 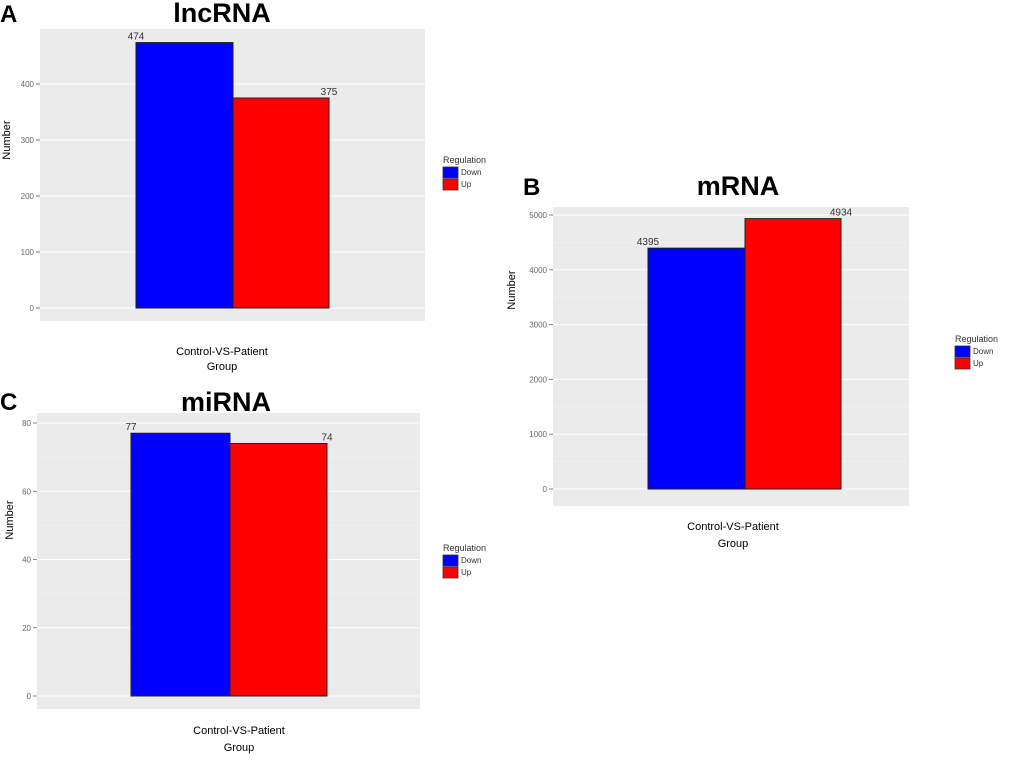 I want to click on y-tick-label: 3000, so click(x=538, y=325).